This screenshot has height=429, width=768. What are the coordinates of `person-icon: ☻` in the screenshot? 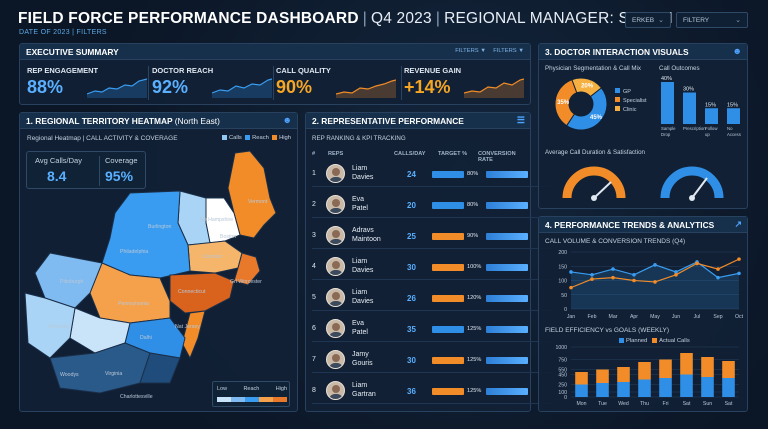 It's located at (737, 51).